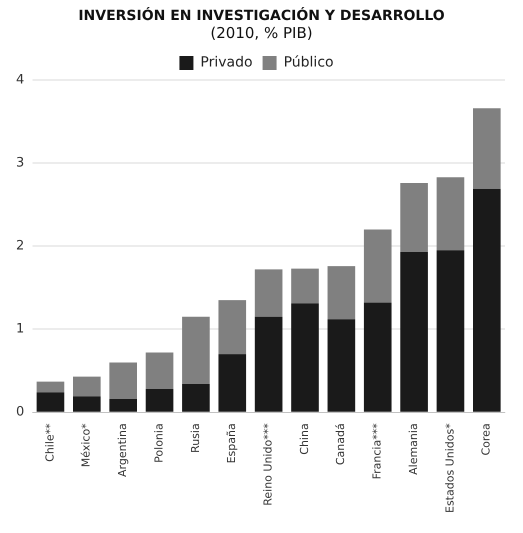 This screenshot has height=533, width=523. Describe the element at coordinates (20, 80) in the screenshot. I see `y-tick-label: 4` at that location.